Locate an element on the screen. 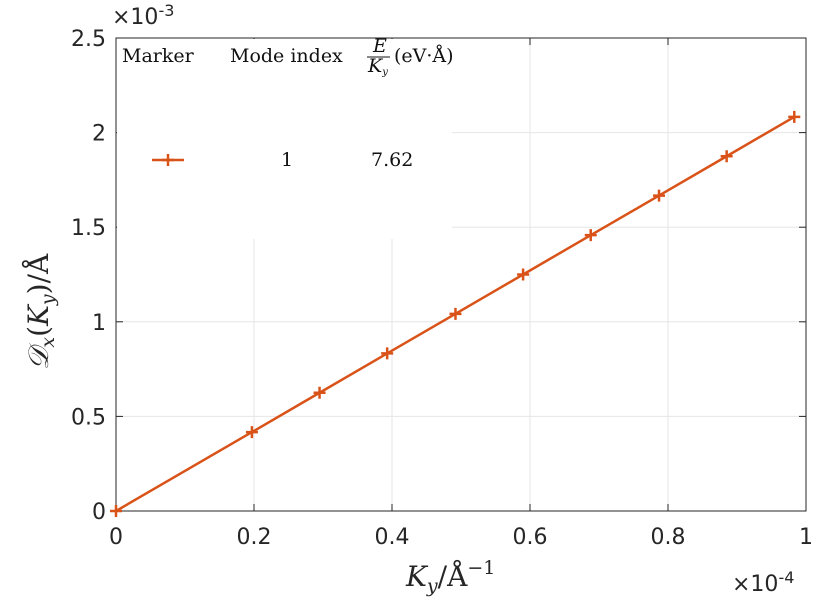 Image resolution: width=830 pixels, height=604 pixels. legend: Marker Mode index E Ky (eV·Å) 1 7.62 is located at coordinates (285, 137).